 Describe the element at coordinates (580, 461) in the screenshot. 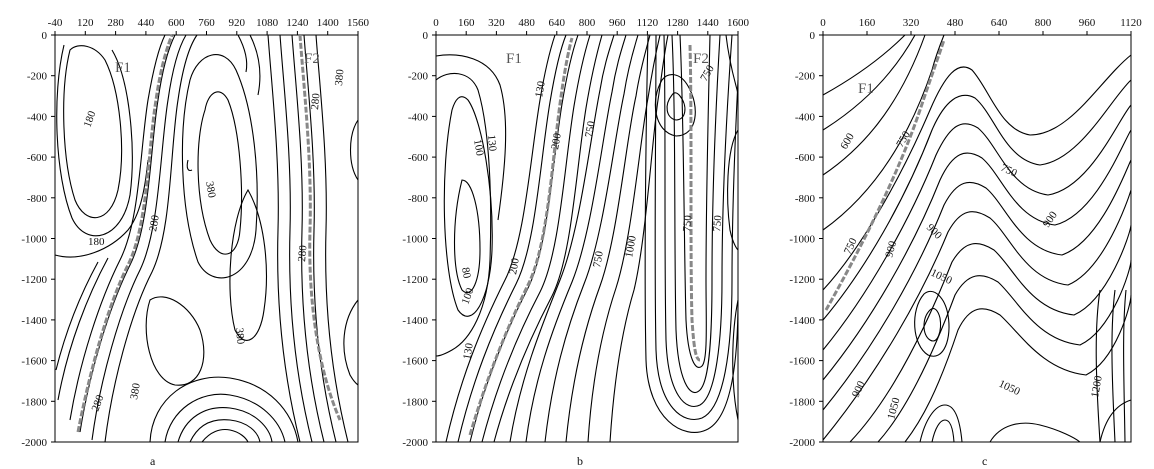

I see `panel-label-b: b` at that location.